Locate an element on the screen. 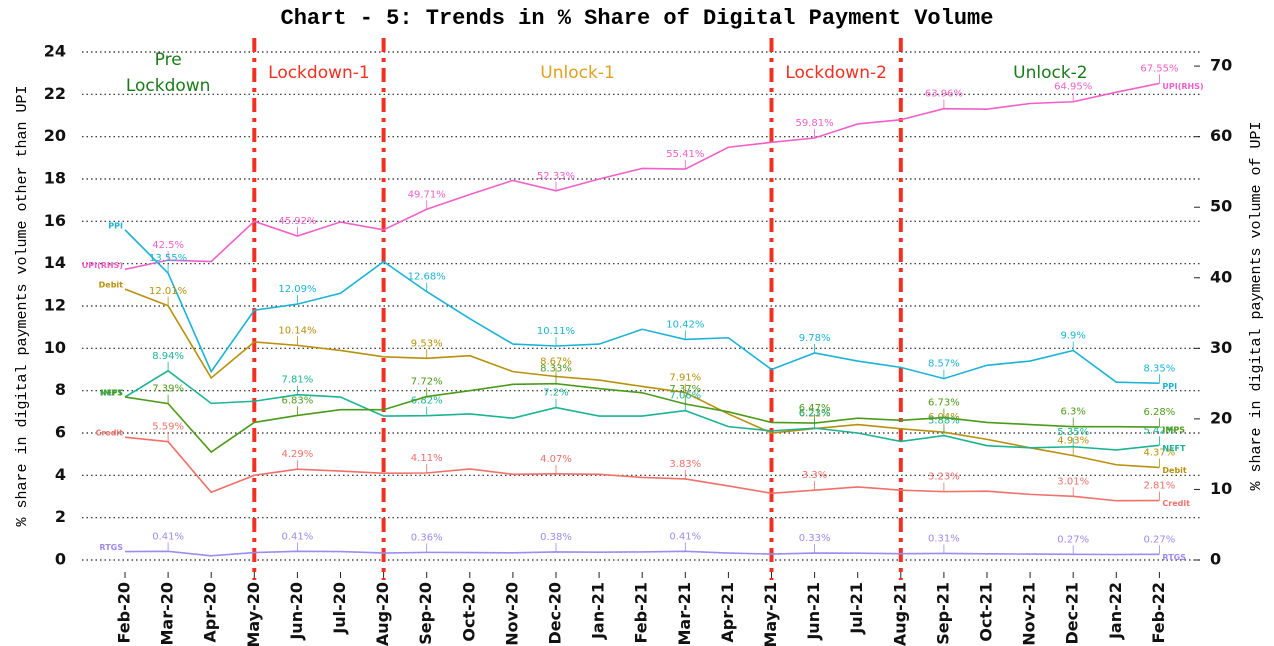 The width and height of the screenshot is (1274, 646). y2-tick-label: 50 is located at coordinates (1221, 206).